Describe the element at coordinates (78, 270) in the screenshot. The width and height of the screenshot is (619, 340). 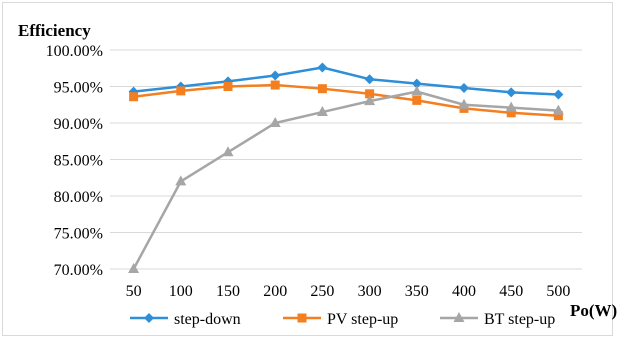
I see `y-tick-label: 70.00%` at that location.